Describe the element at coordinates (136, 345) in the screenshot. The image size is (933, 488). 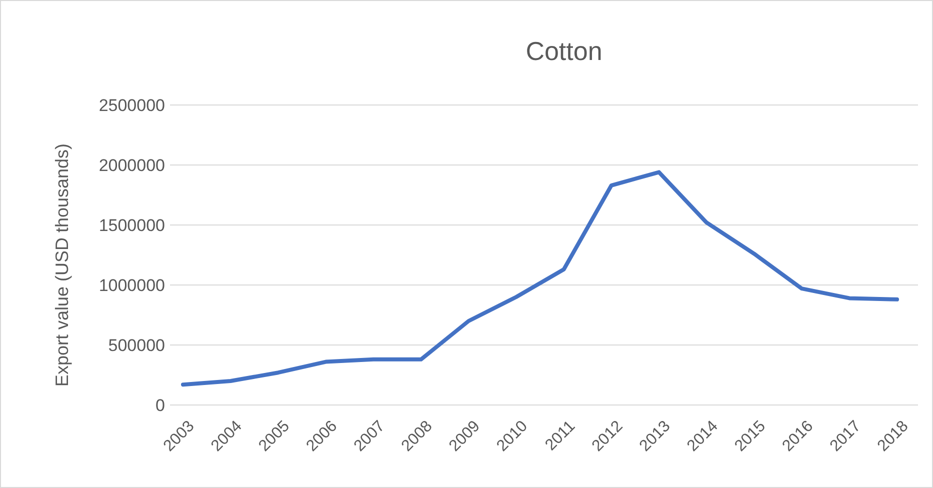
I see `y-tick-label: 500000` at that location.